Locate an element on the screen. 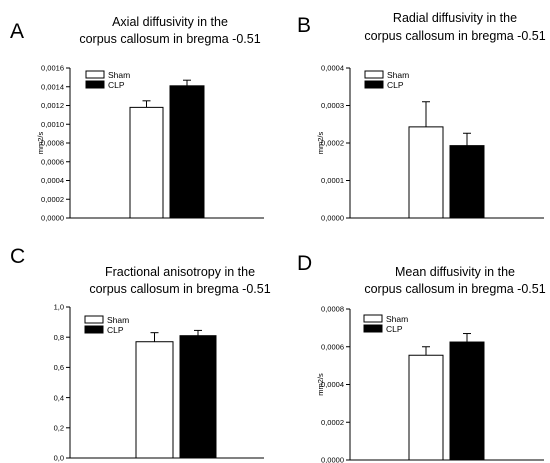  y-tick-label: 0,4 is located at coordinates (59, 397).